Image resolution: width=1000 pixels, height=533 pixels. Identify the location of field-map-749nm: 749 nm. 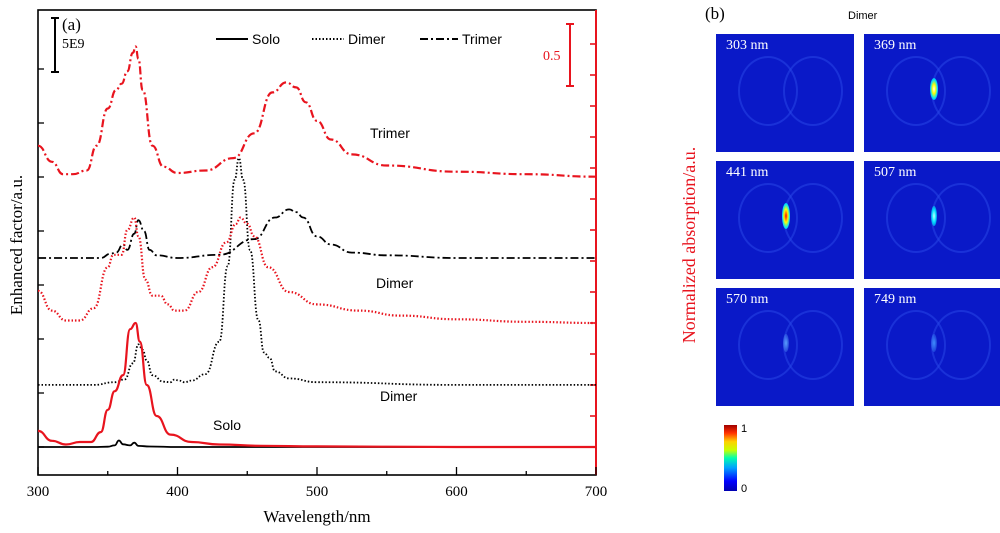
(932, 347).